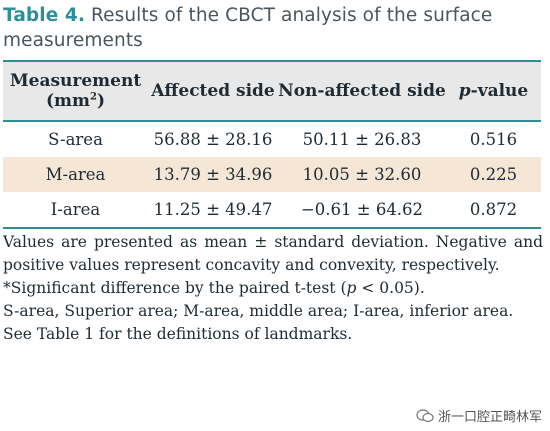 The height and width of the screenshot is (431, 550). What do you see at coordinates (213, 174) in the screenshot?
I see `cell-affected: 13.79 ± 34.96` at bounding box center [213, 174].